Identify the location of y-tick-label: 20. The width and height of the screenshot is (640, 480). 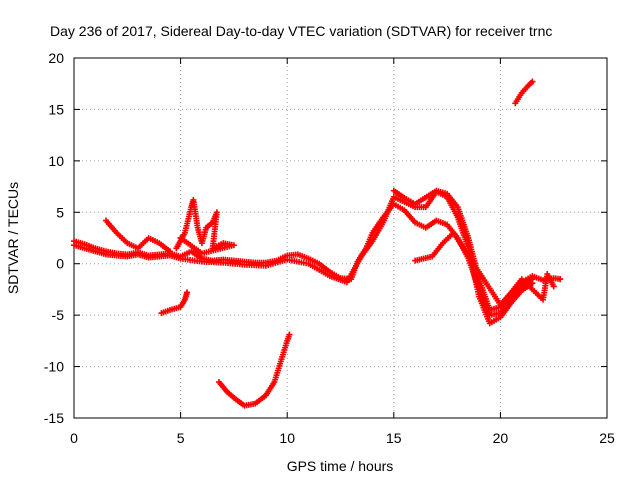
(56, 58).